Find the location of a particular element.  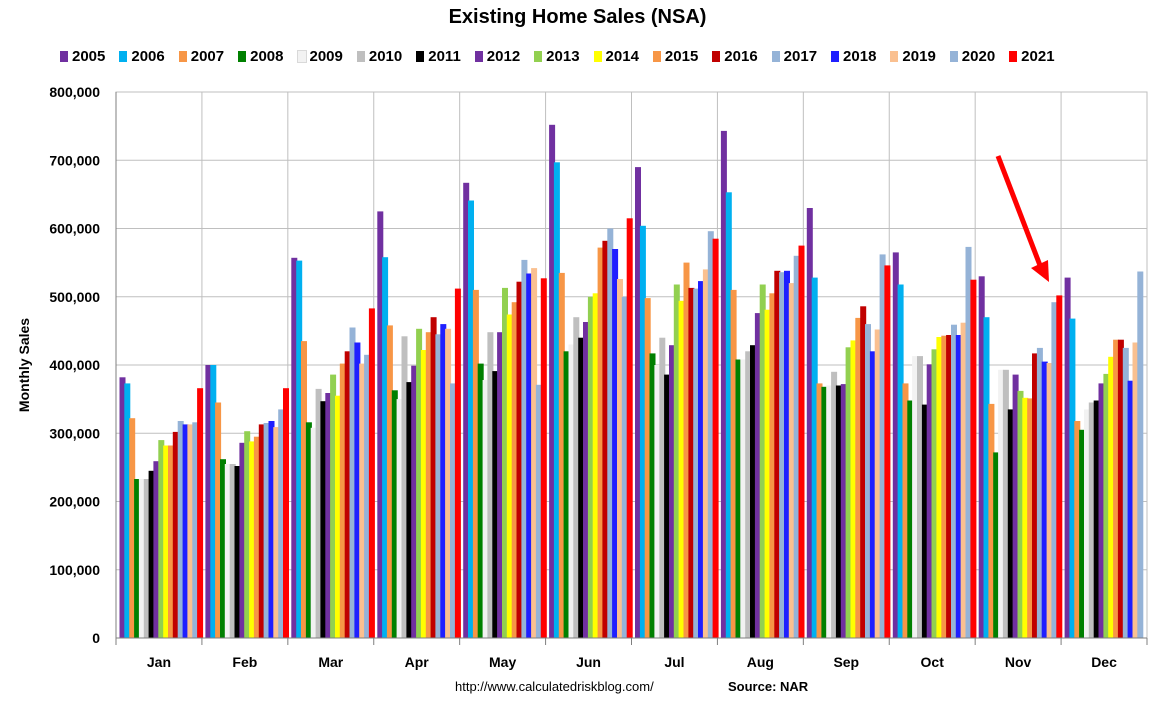

bar-2006-Jan is located at coordinates (127, 510).